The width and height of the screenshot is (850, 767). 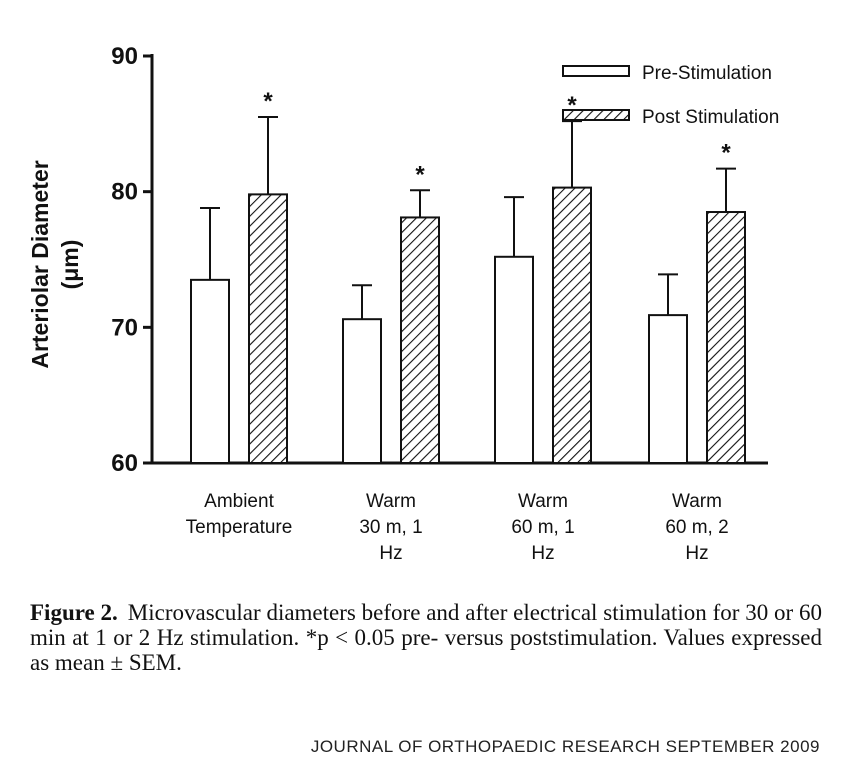 I want to click on y-tick-label: 70, so click(x=124, y=327).